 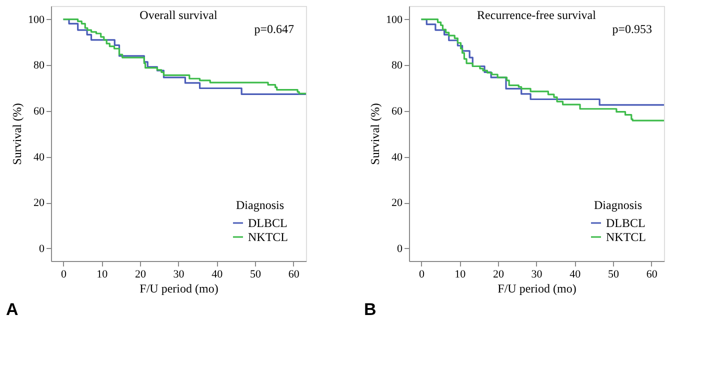 What do you see at coordinates (370, 309) in the screenshot?
I see `text: B` at bounding box center [370, 309].